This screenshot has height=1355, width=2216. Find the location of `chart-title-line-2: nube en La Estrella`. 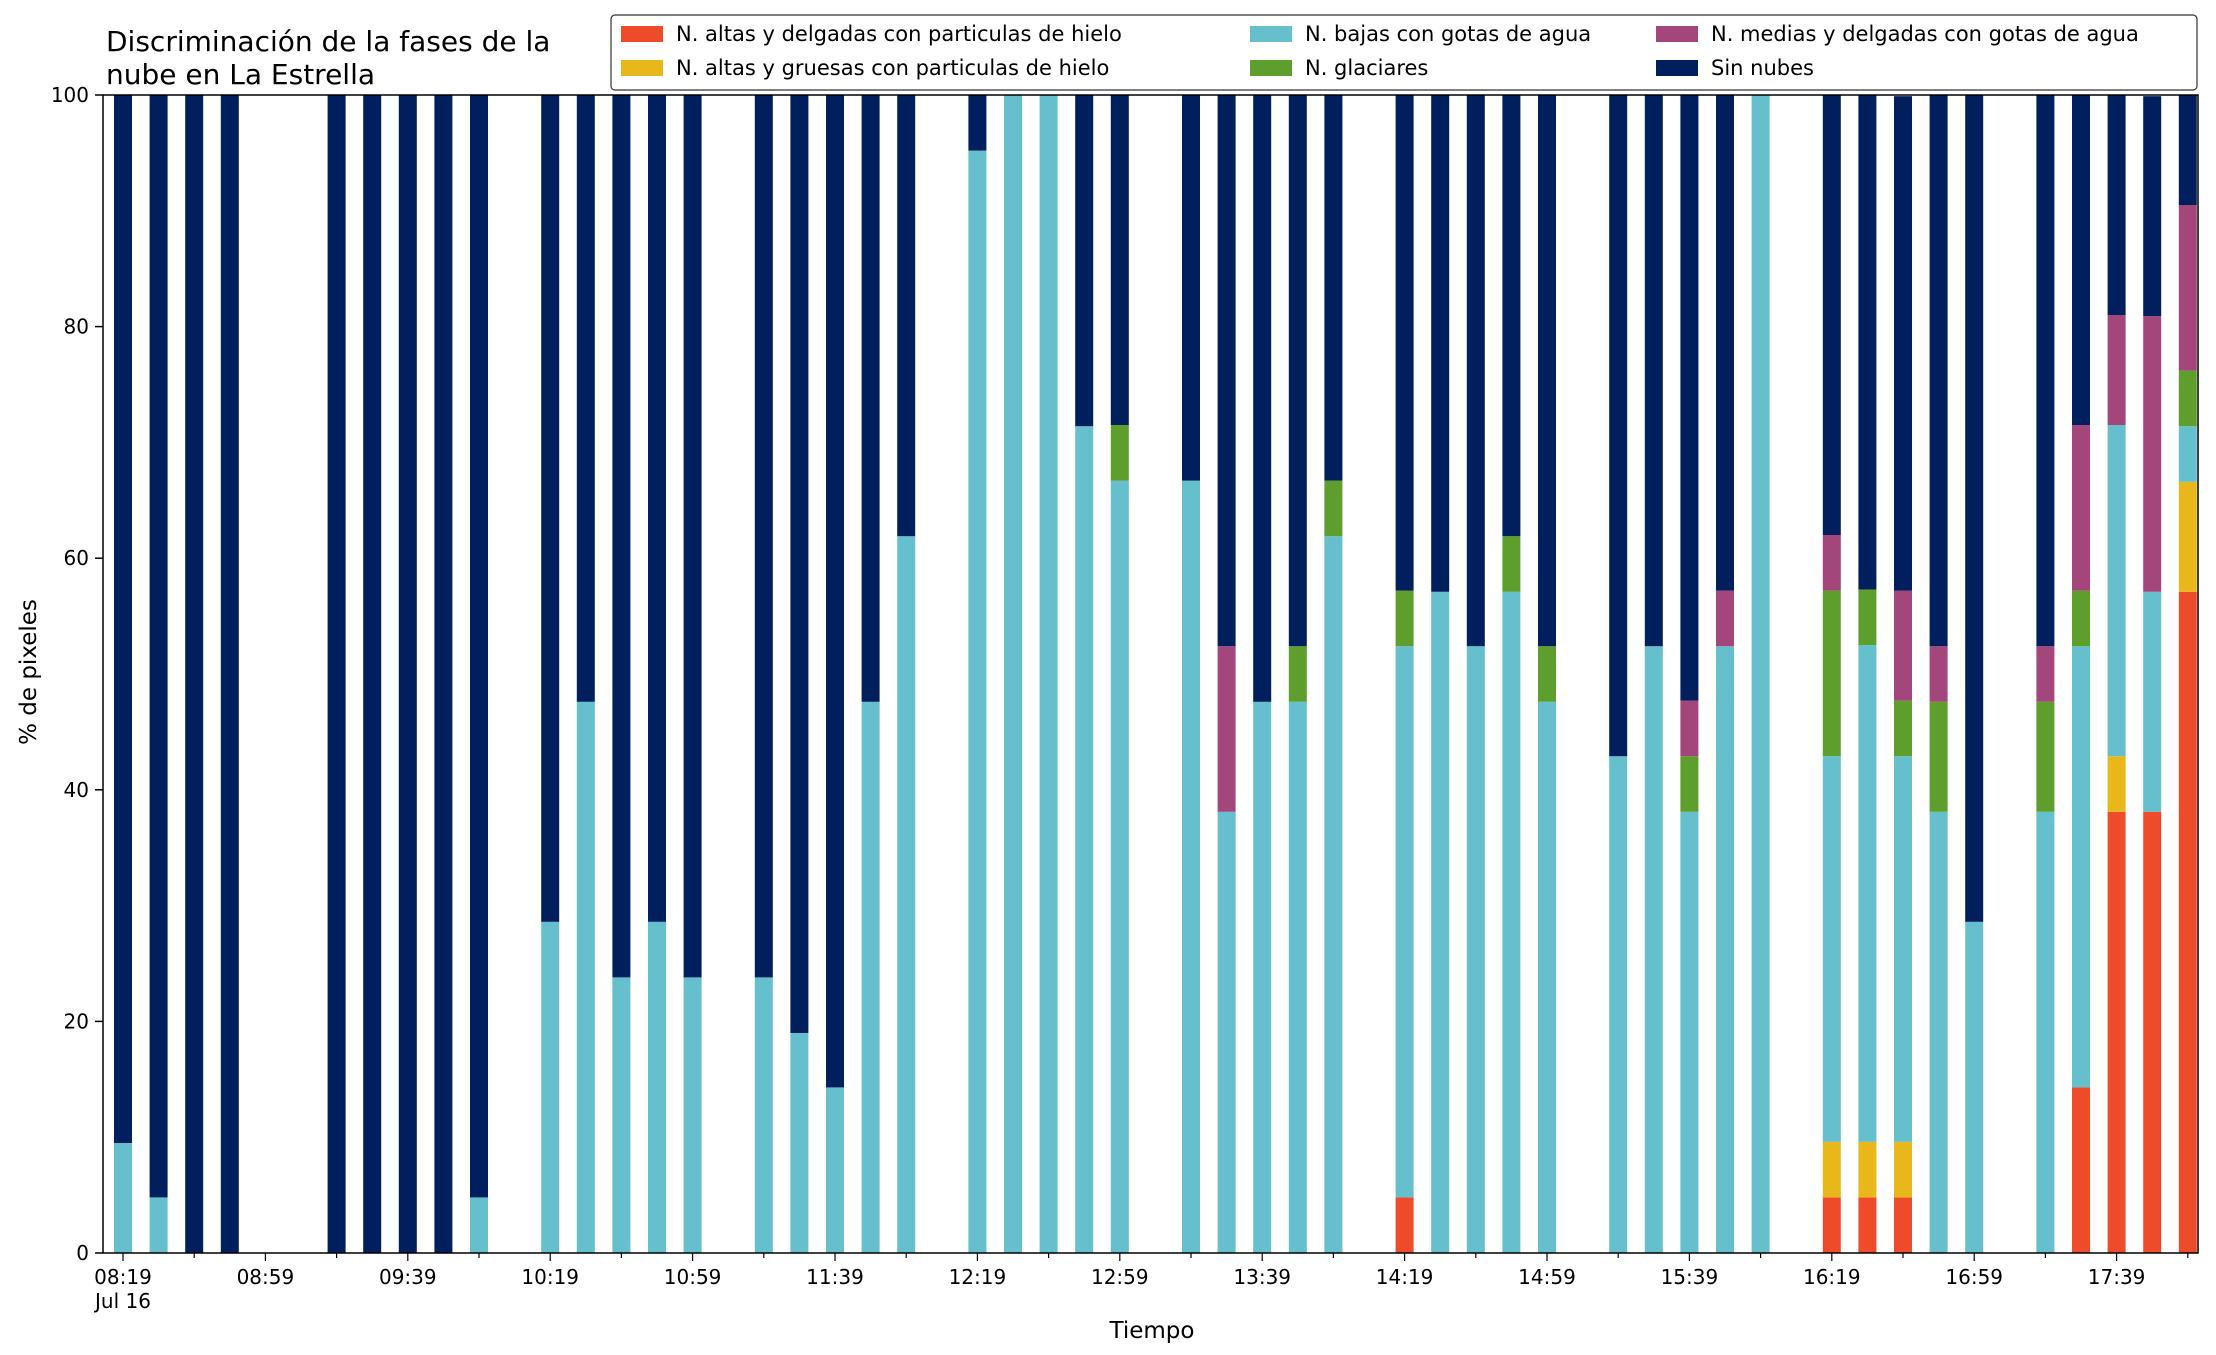

chart-title-line-2: nube en La Estrella is located at coordinates (240, 74).